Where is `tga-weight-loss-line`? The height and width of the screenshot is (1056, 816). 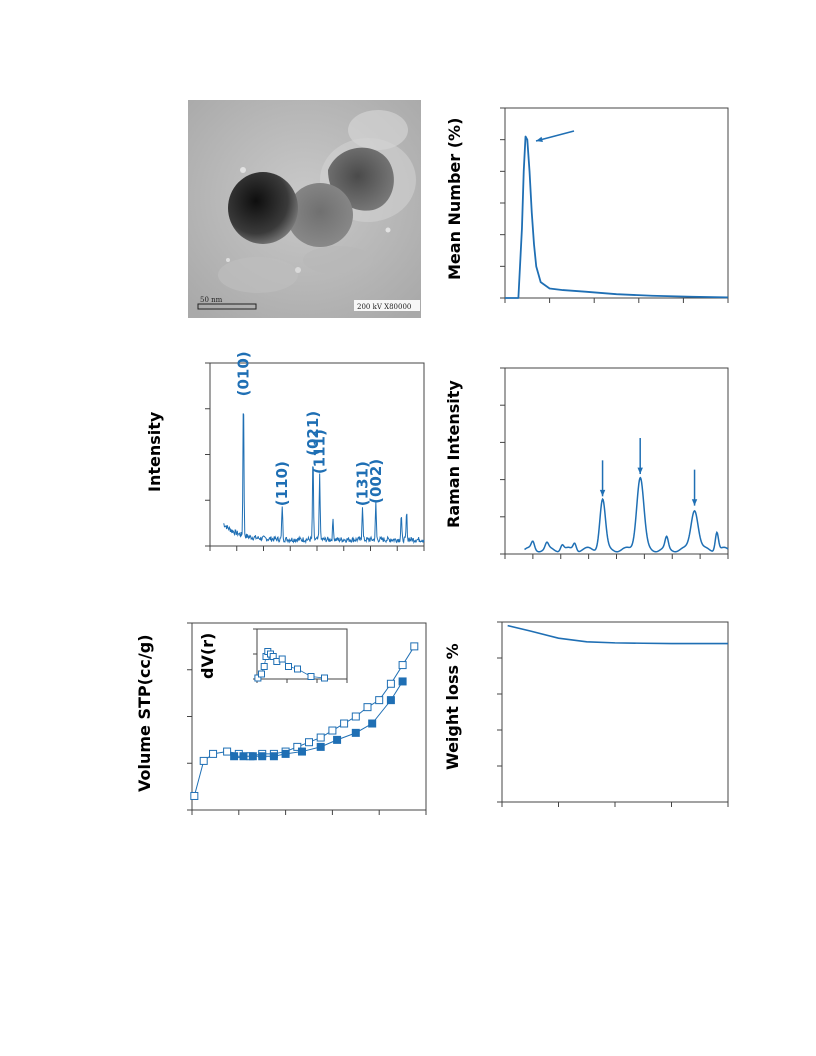
tga-weight-loss-line is located at coordinates (617, 634).